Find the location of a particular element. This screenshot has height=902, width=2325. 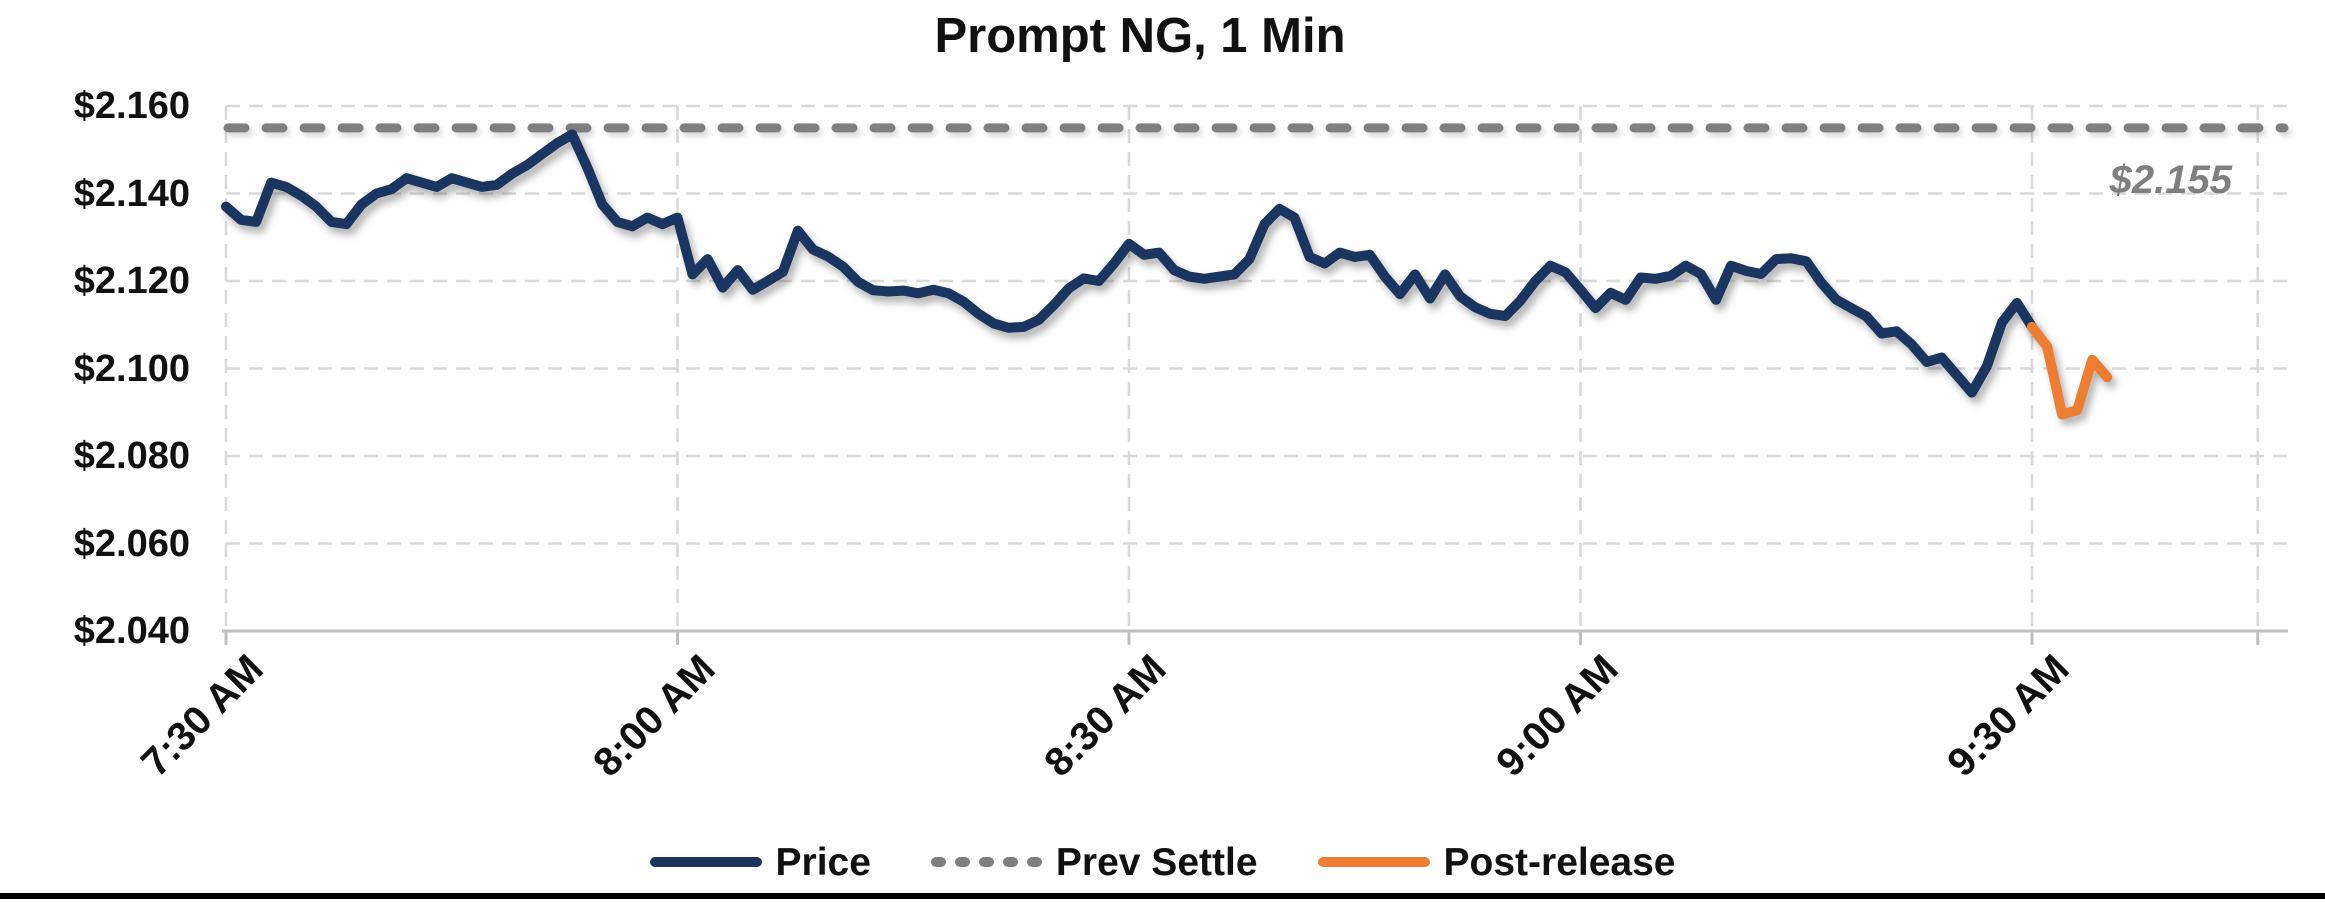

y-axis-tick-label: $2.120 is located at coordinates (131, 281).